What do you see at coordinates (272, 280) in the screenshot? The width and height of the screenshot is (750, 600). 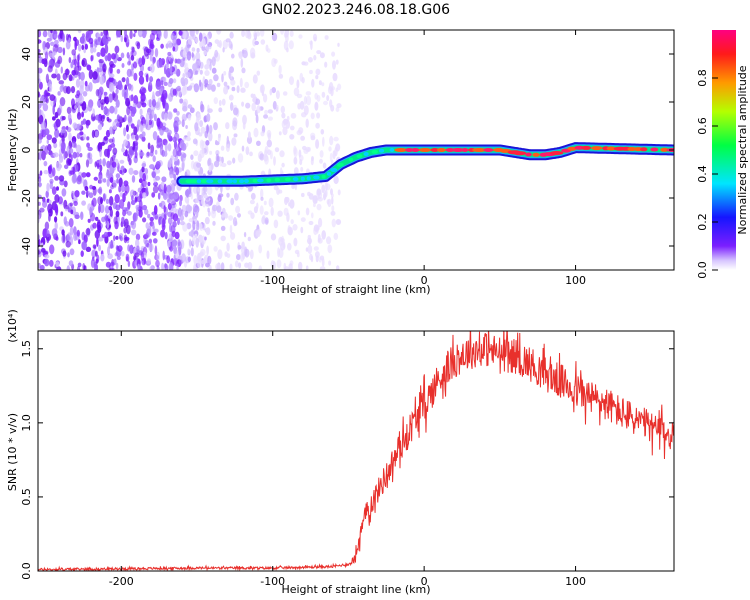 I see `x-tick-label: -100` at bounding box center [272, 280].